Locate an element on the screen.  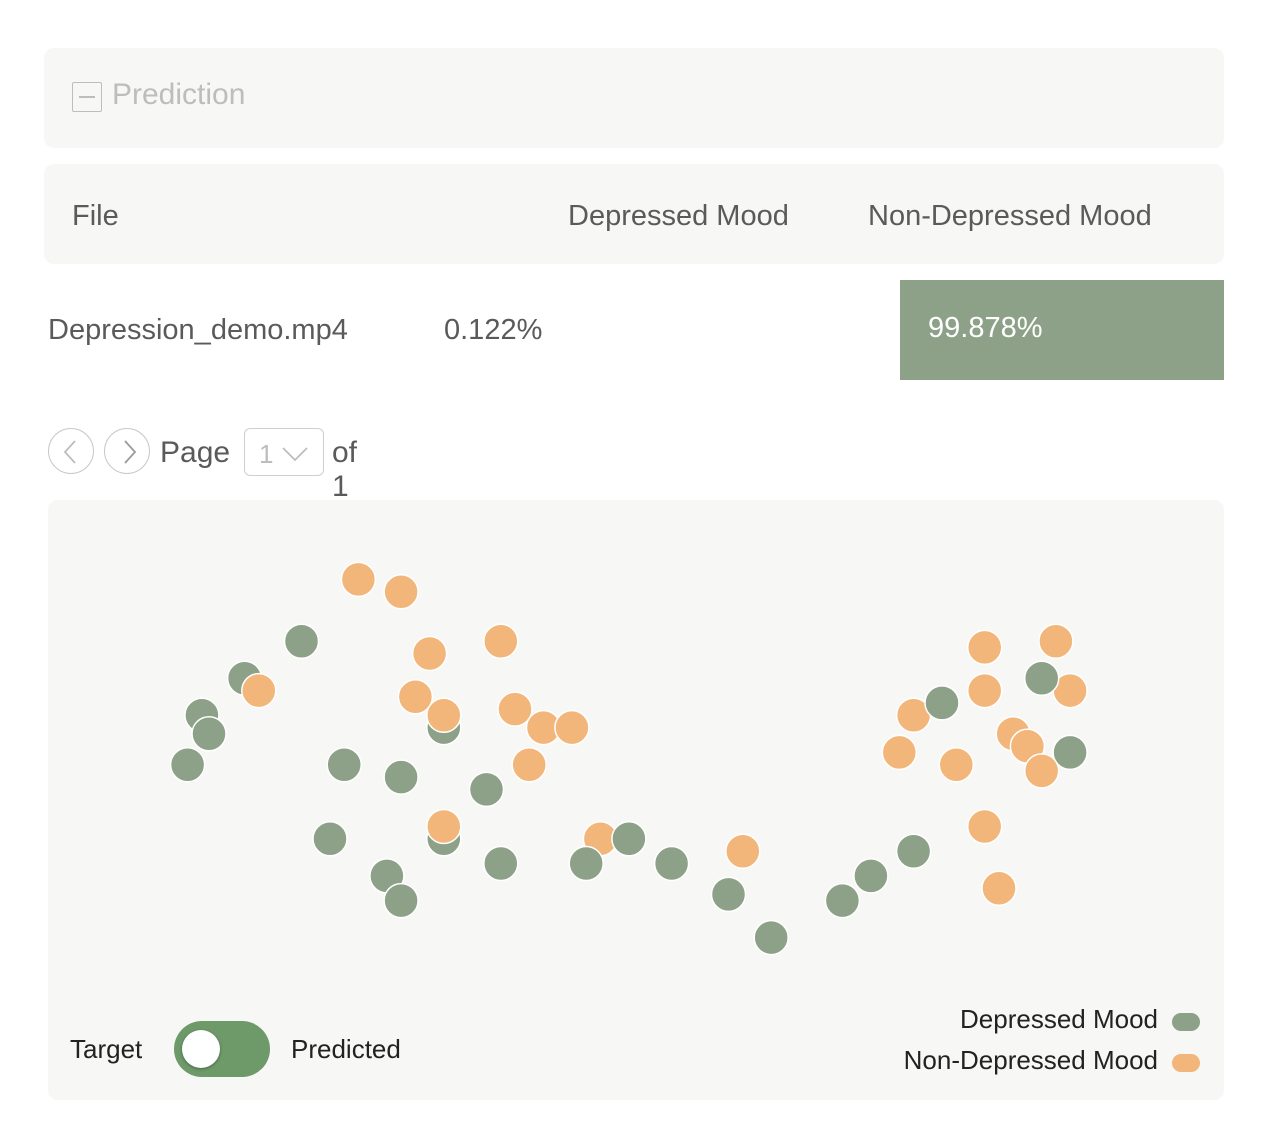
toggle-label-predicted: Predicted is located at coordinates (346, 1049).